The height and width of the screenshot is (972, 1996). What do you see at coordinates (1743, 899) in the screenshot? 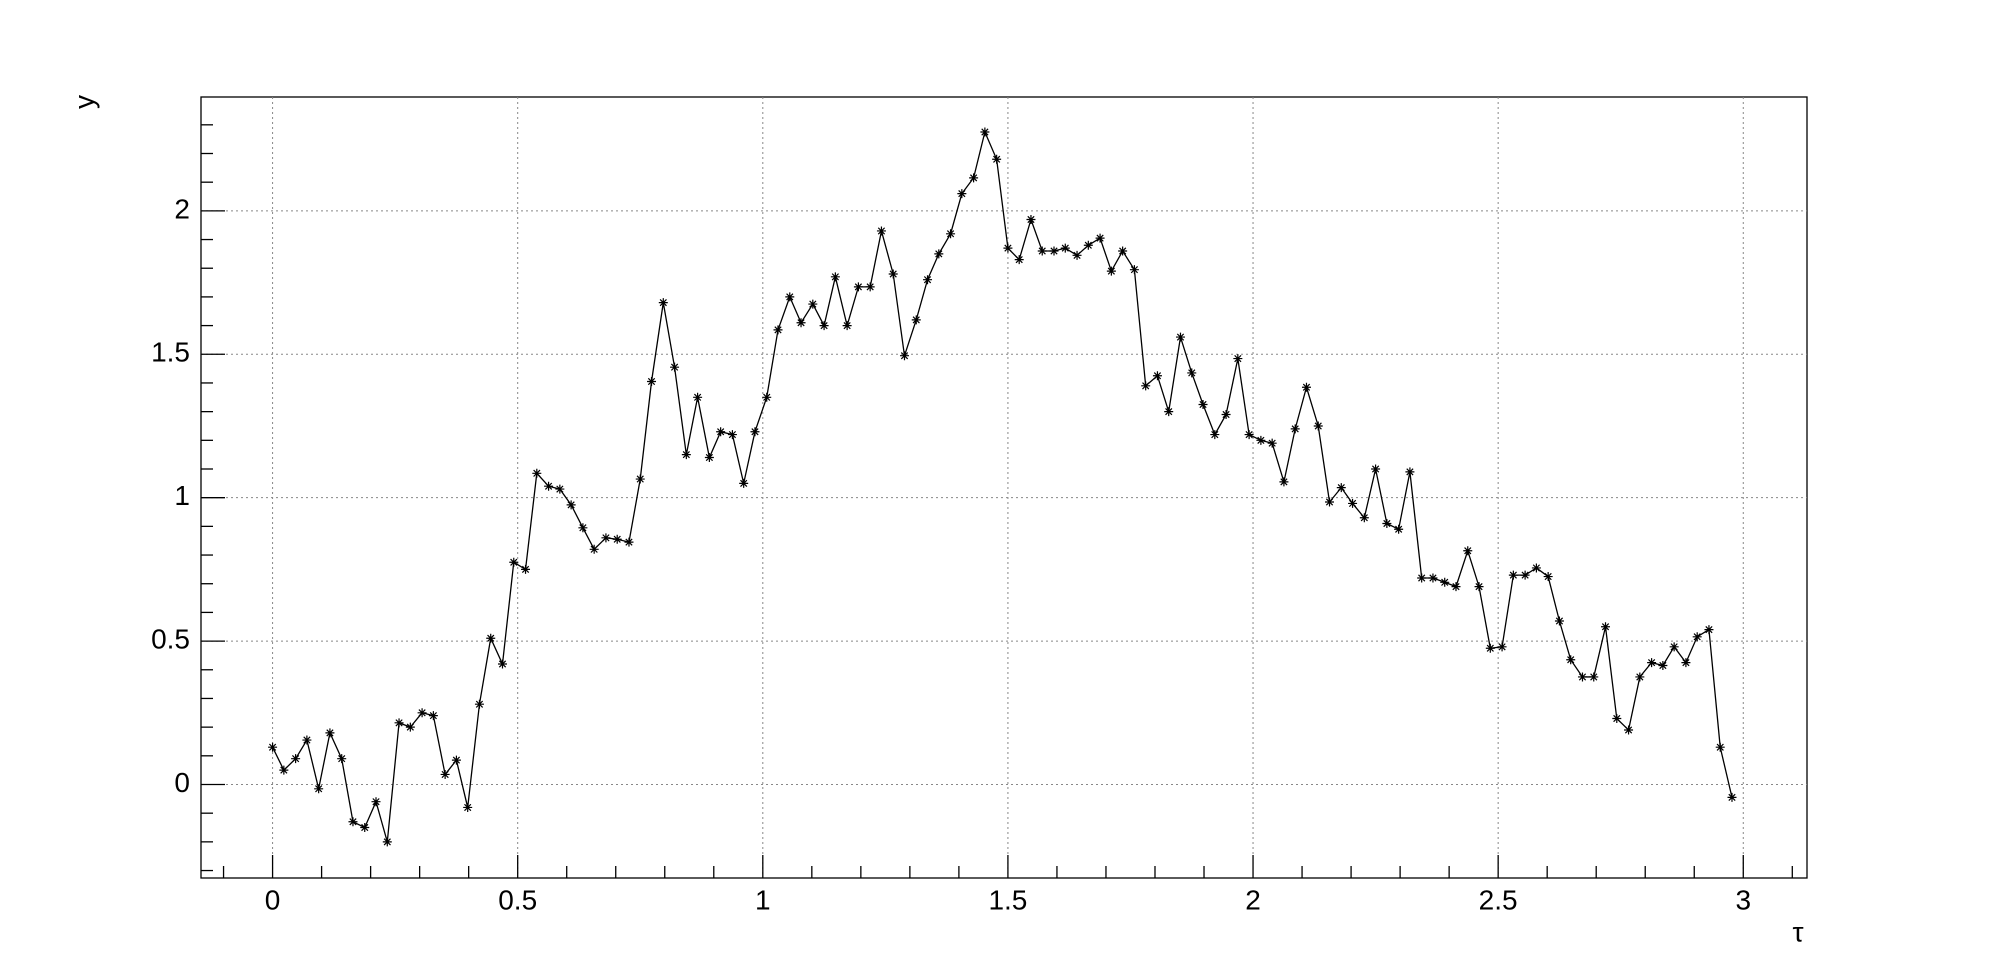
I see `x-tick-label: 3` at bounding box center [1743, 899].